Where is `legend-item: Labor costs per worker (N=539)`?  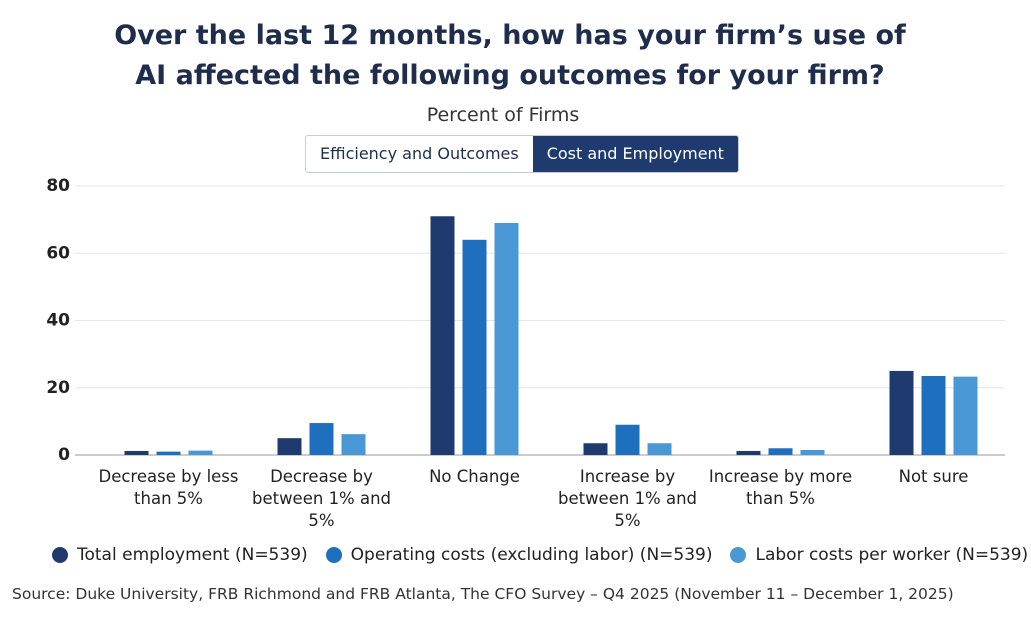 legend-item: Labor costs per worker (N=539) is located at coordinates (879, 555).